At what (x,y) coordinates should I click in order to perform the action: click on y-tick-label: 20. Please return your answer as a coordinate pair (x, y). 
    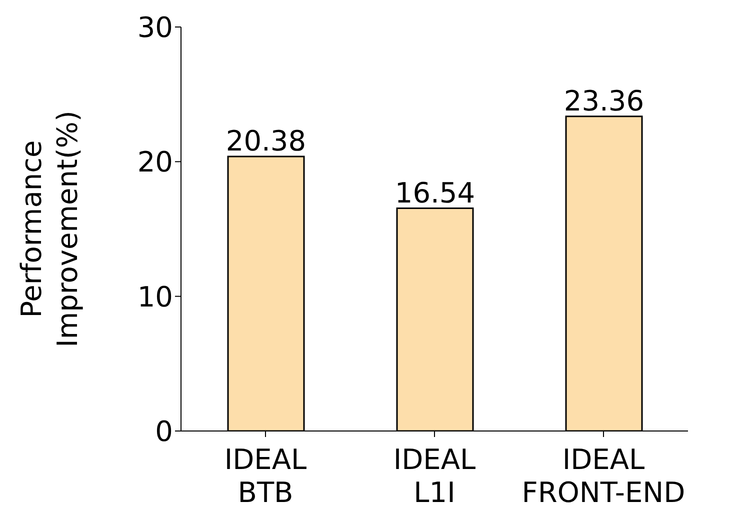
    Looking at the image, I should click on (155, 162).